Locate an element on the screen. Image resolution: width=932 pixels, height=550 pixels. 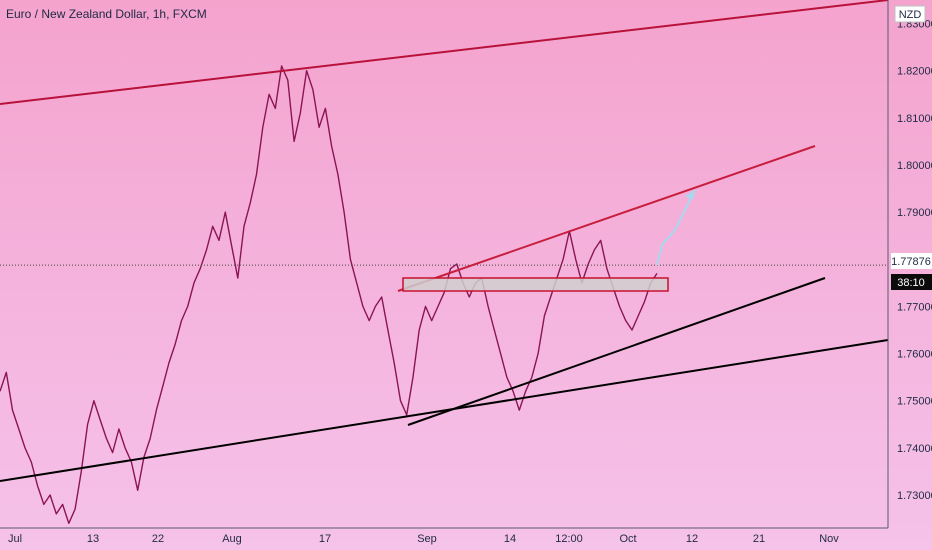
last-price-box: 1.77876 is located at coordinates (911, 261).